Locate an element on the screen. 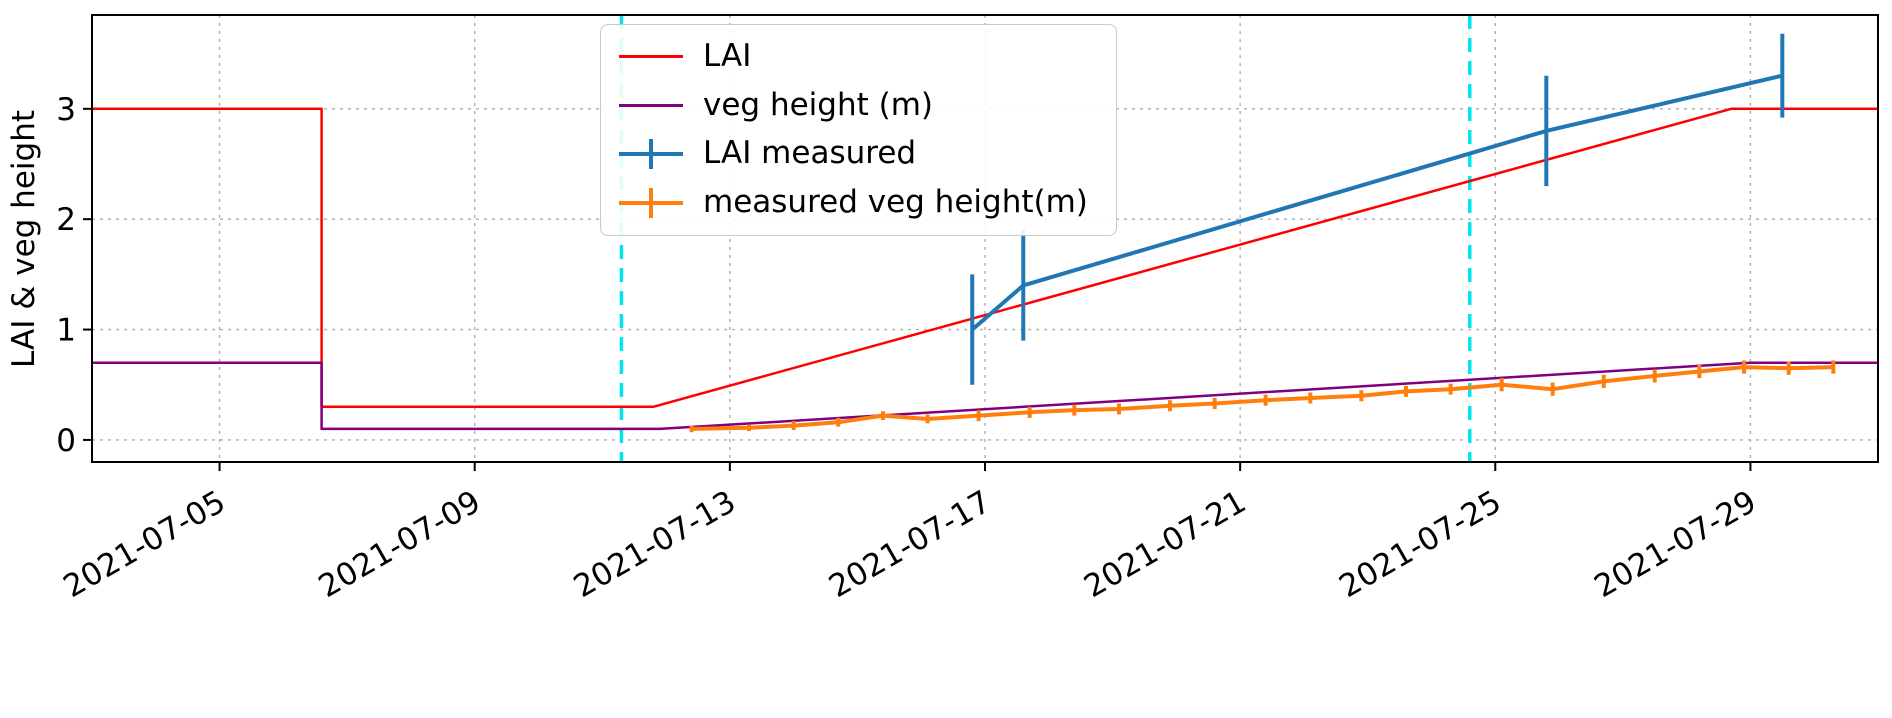 The image size is (1892, 718). y-tick-labels: 0 1 2 3 is located at coordinates (66, 275).